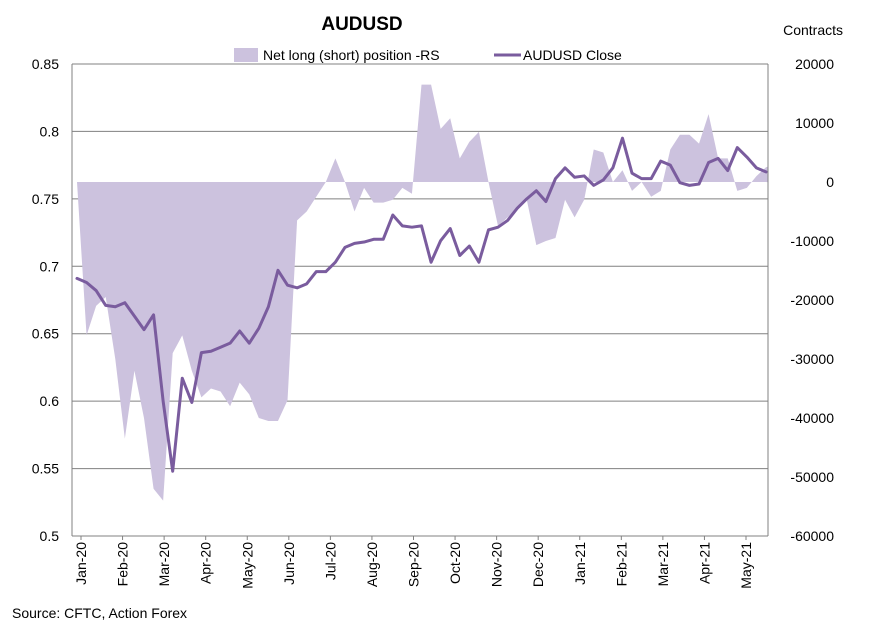 This screenshot has width=874, height=624. I want to click on right-tick-label: -30000, so click(812, 359).